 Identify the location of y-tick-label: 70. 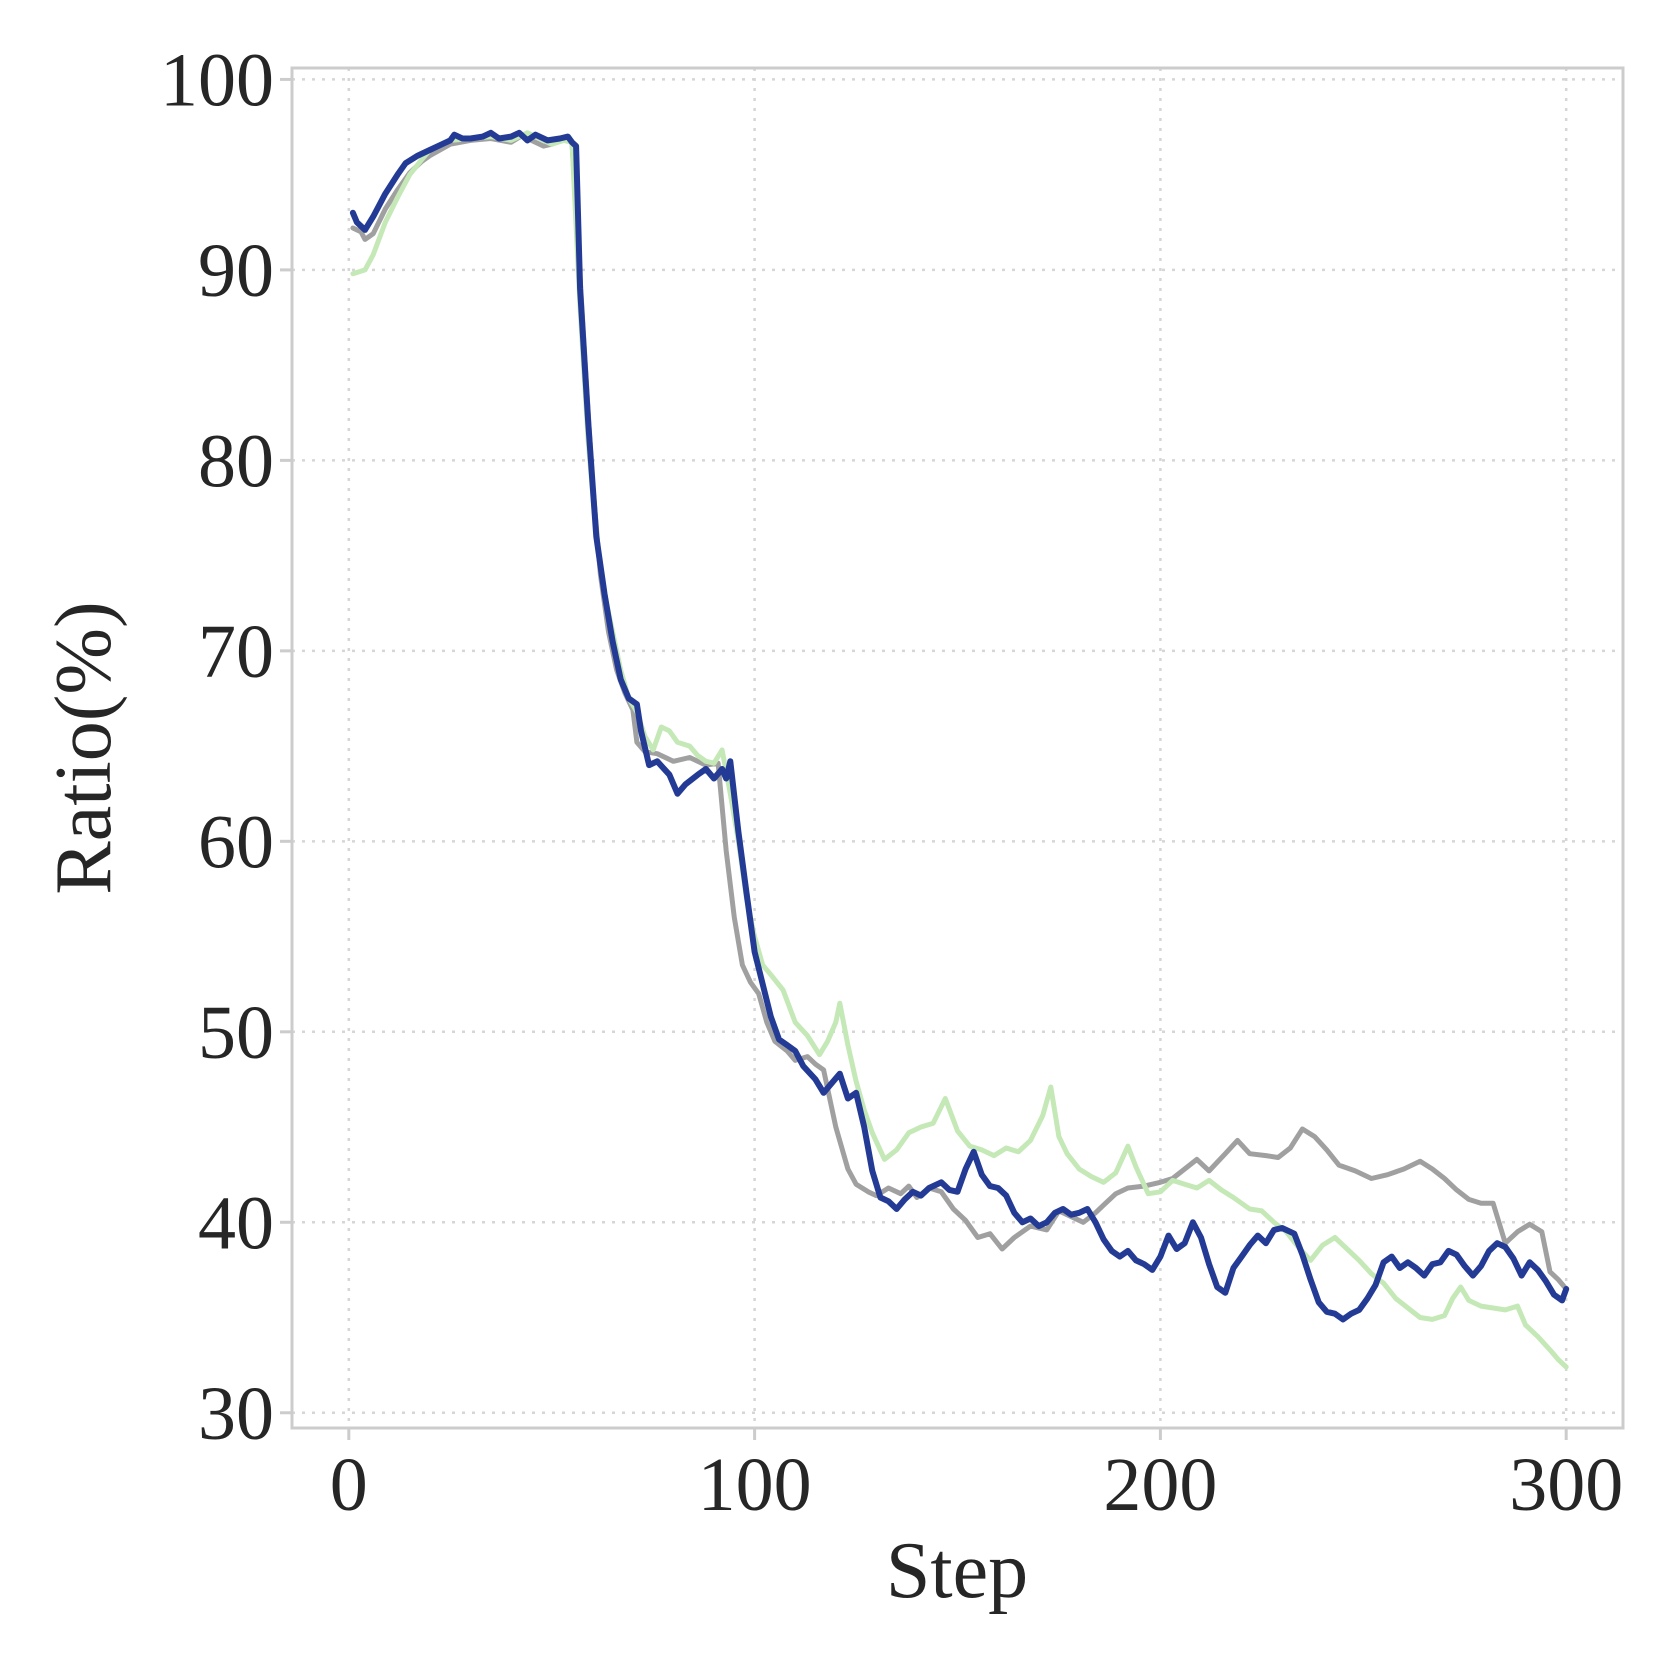
(236, 652).